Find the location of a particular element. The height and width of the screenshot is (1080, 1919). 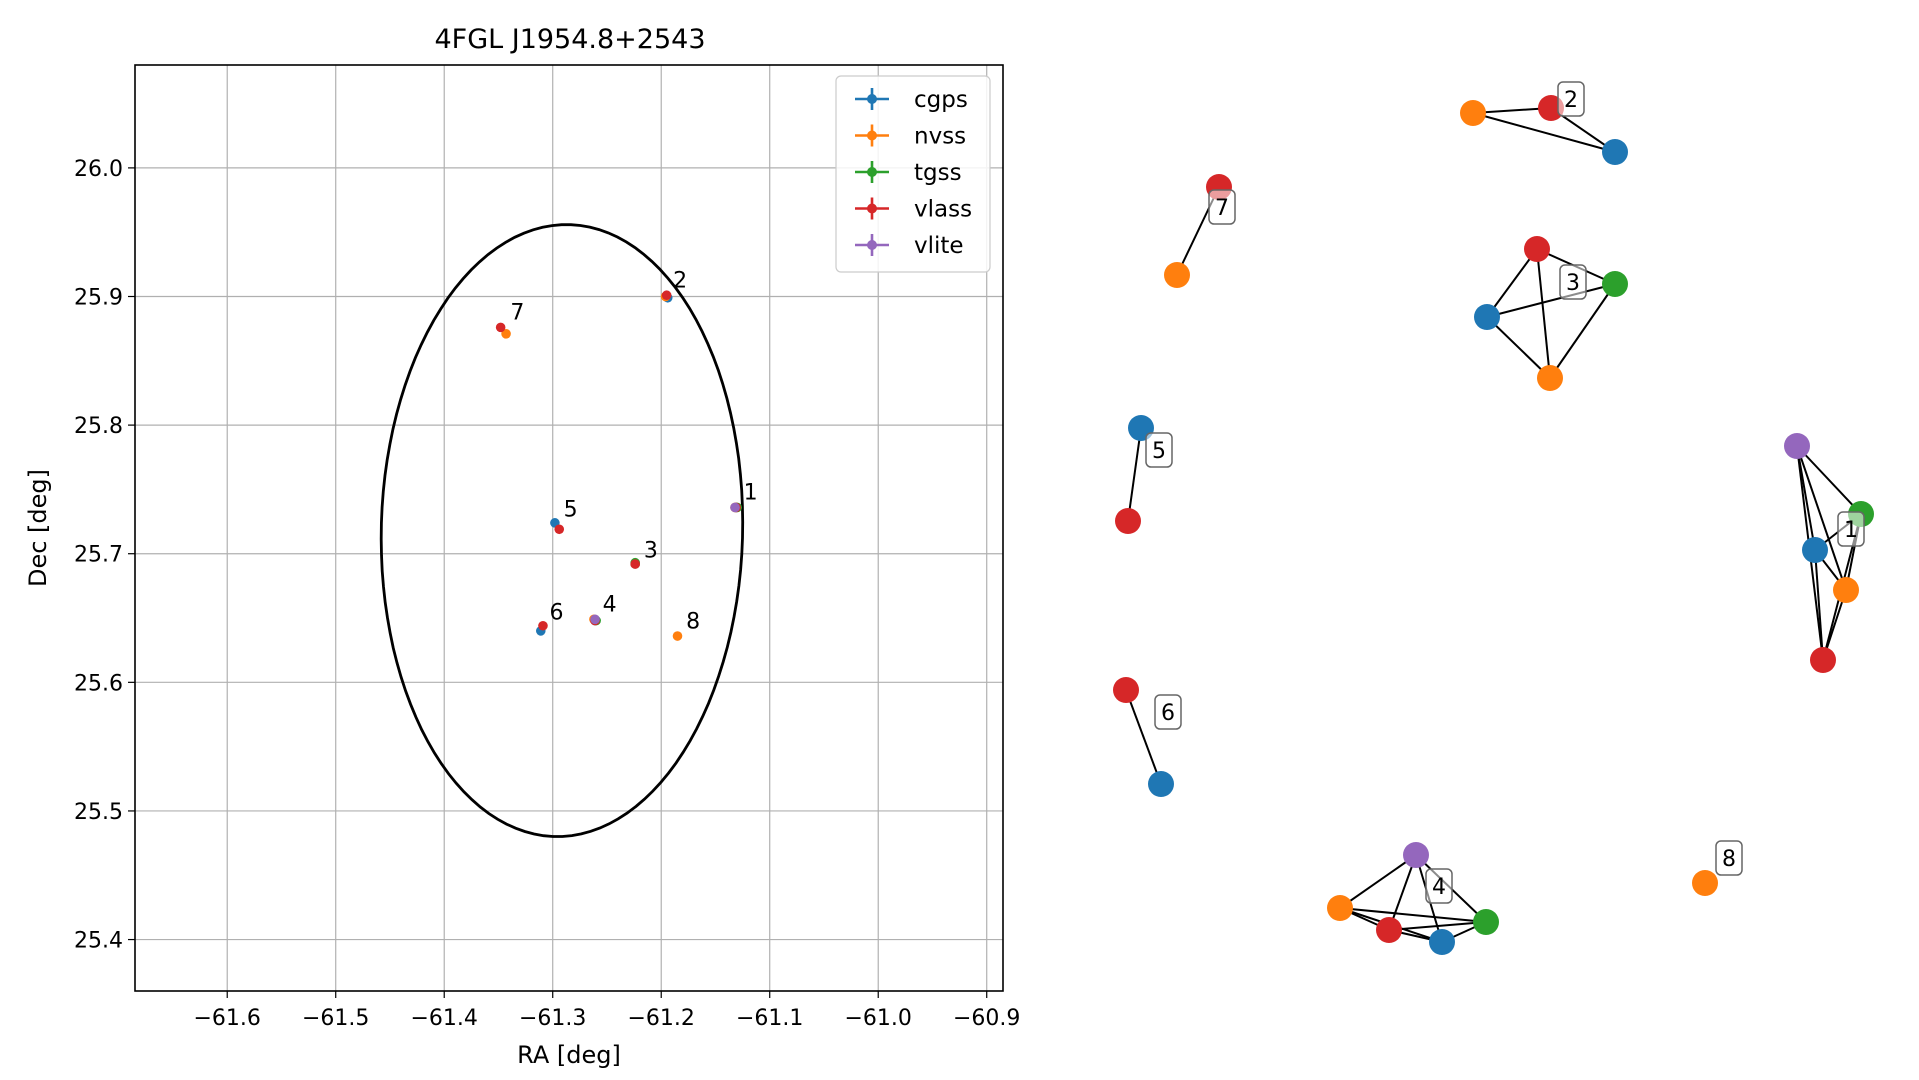

legend-box is located at coordinates (913, 174).